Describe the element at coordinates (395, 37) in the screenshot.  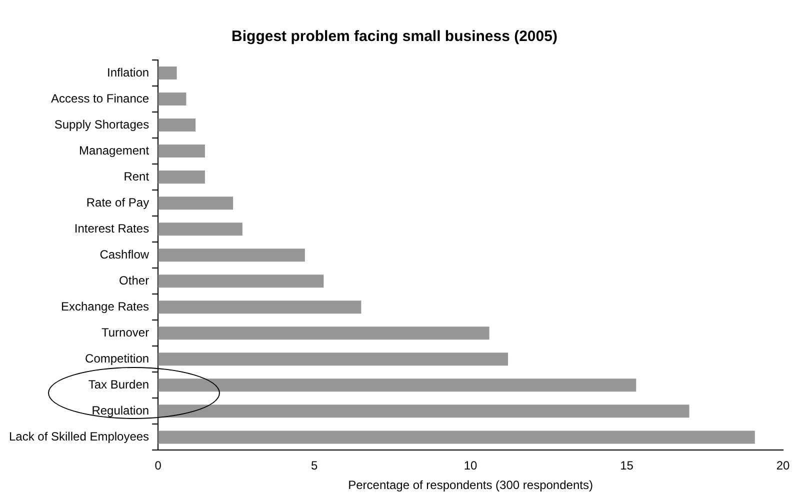
I see `chart-title: Biggest problem facing small business (2005)` at that location.